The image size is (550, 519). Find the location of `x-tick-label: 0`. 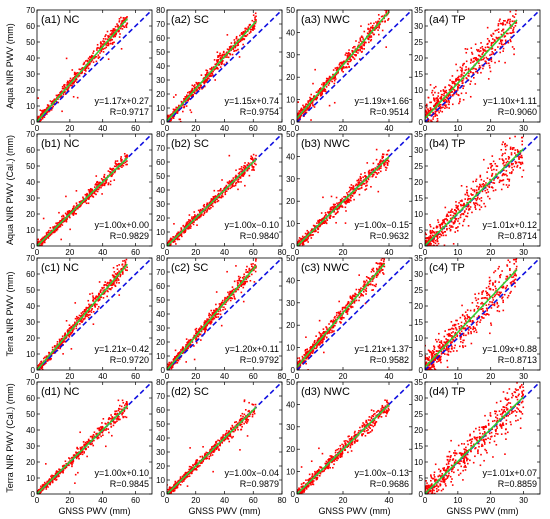

x-tick-label: 0 is located at coordinates (297, 252).